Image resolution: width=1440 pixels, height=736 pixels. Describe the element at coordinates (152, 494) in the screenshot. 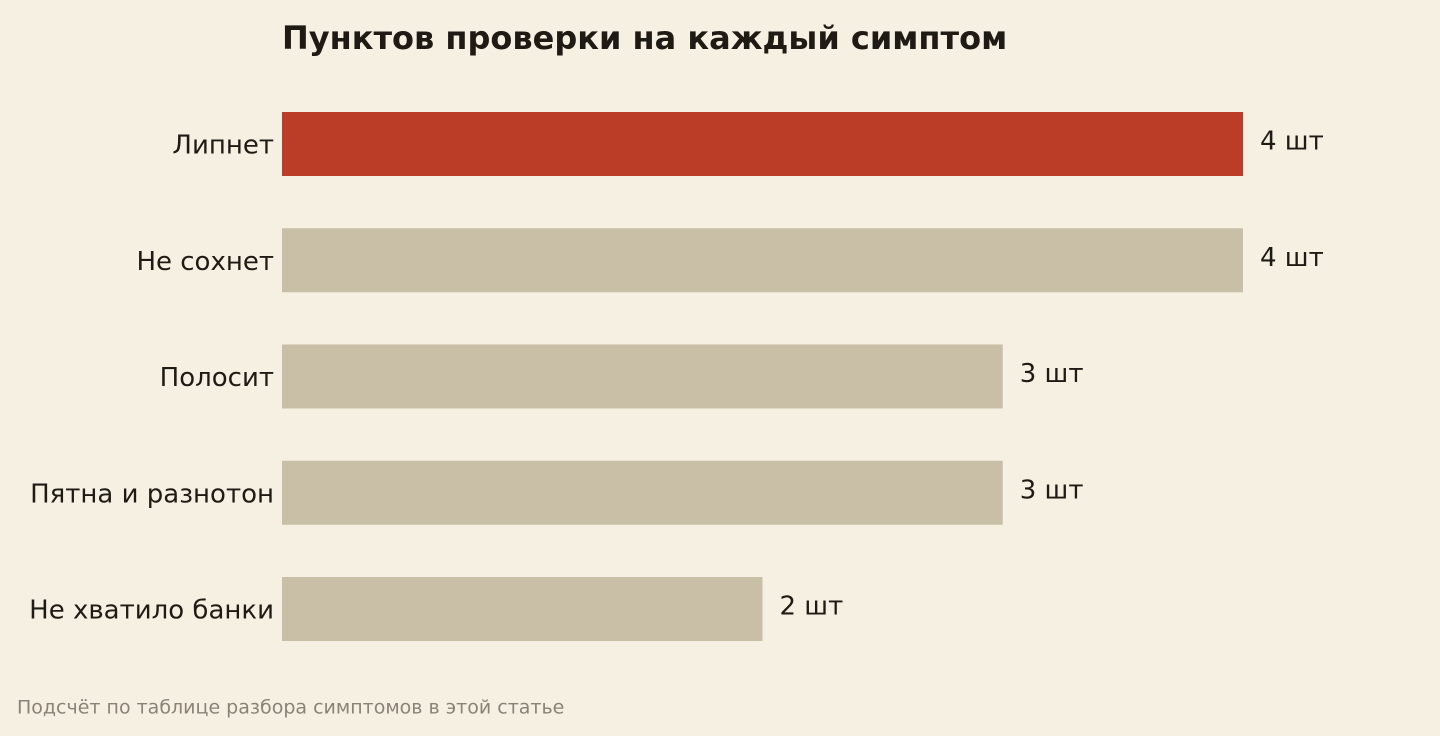

I see `category-label: Пятна и разнотон` at that location.